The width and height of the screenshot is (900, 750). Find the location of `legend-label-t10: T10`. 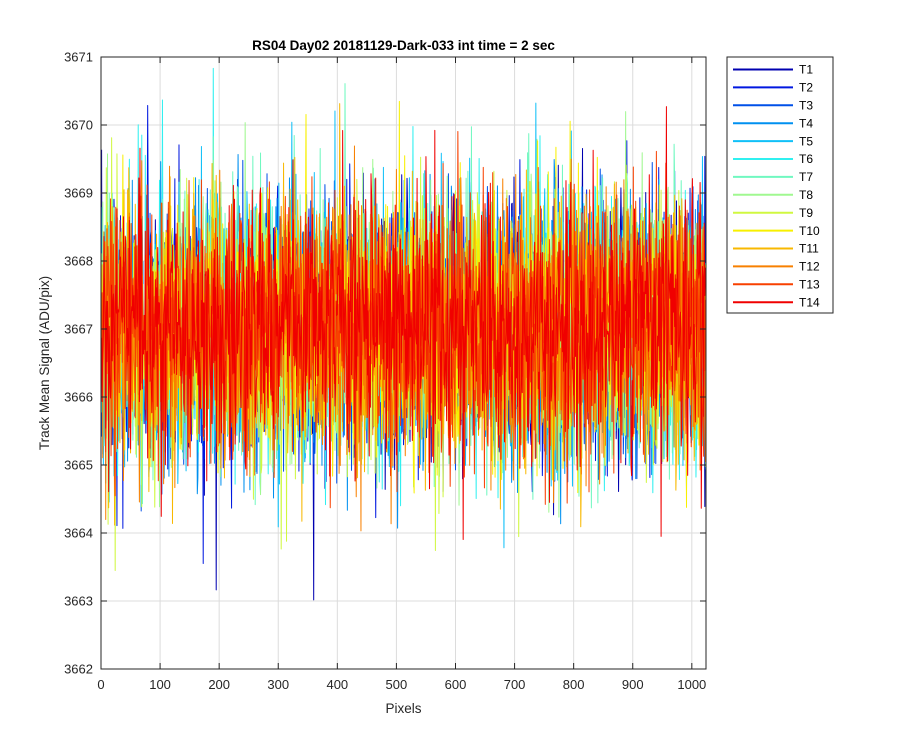

legend-label-t10: T10 is located at coordinates (809, 231).